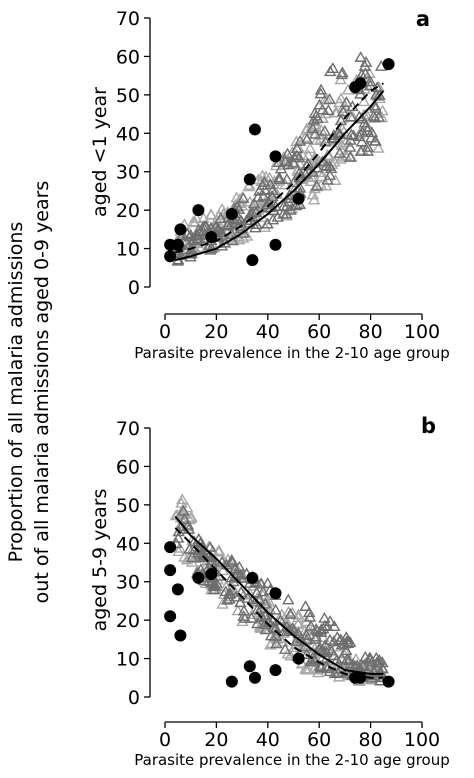  What do you see at coordinates (268, 740) in the screenshot?
I see `panel-b-x-tick-label: 40` at bounding box center [268, 740].